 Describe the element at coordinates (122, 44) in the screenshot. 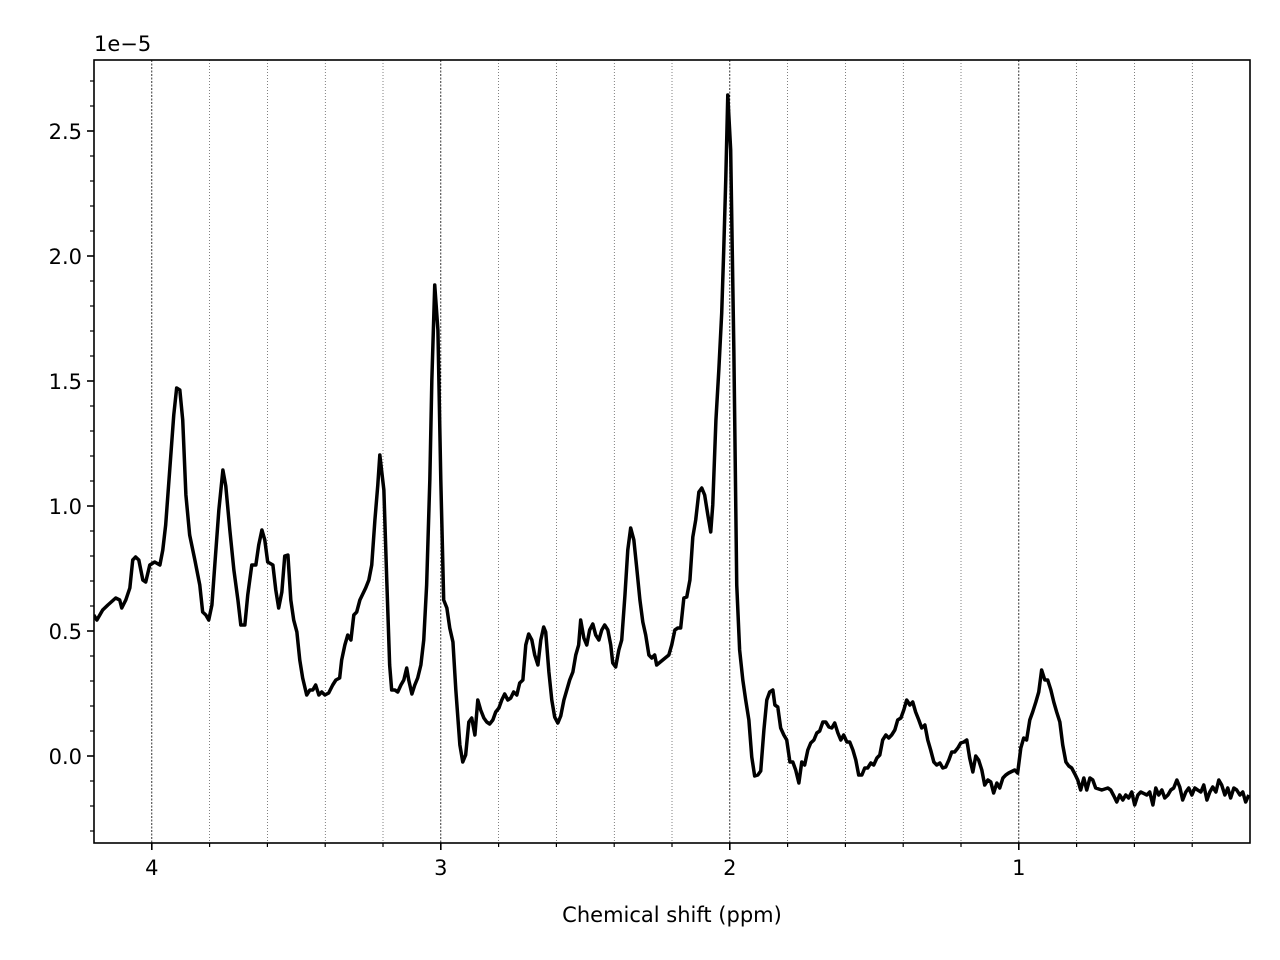

I see `y-offset-label: 1e−5` at that location.